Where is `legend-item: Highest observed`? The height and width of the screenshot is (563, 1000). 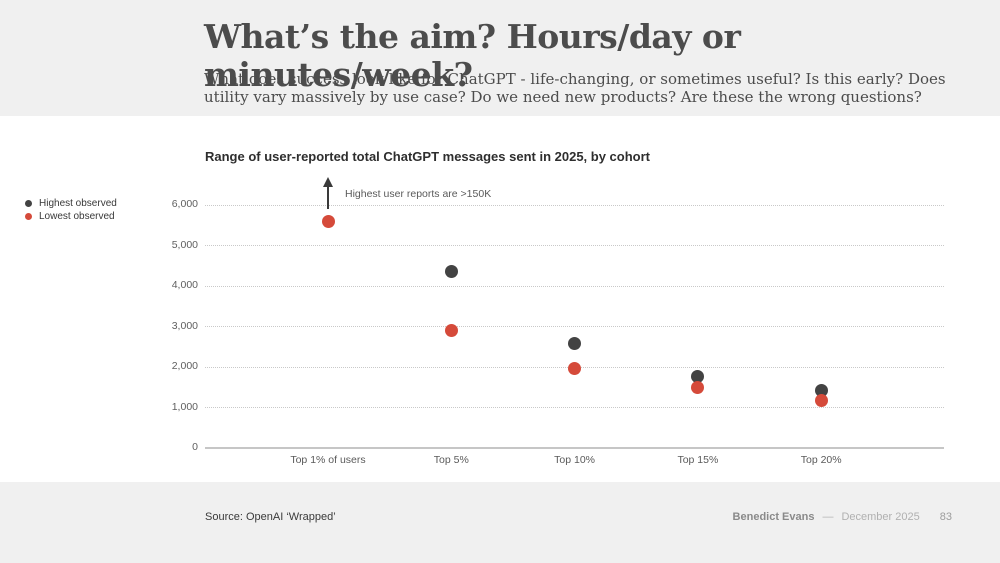 legend-item: Highest observed is located at coordinates (71, 203).